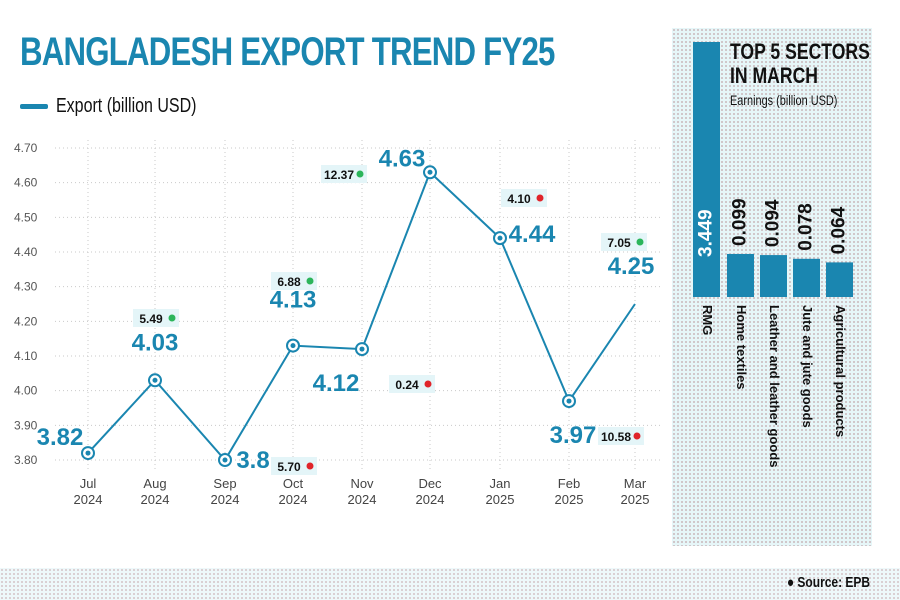 The image size is (900, 600). What do you see at coordinates (500, 483) in the screenshot?
I see `x-tick-label: Jan` at bounding box center [500, 483].